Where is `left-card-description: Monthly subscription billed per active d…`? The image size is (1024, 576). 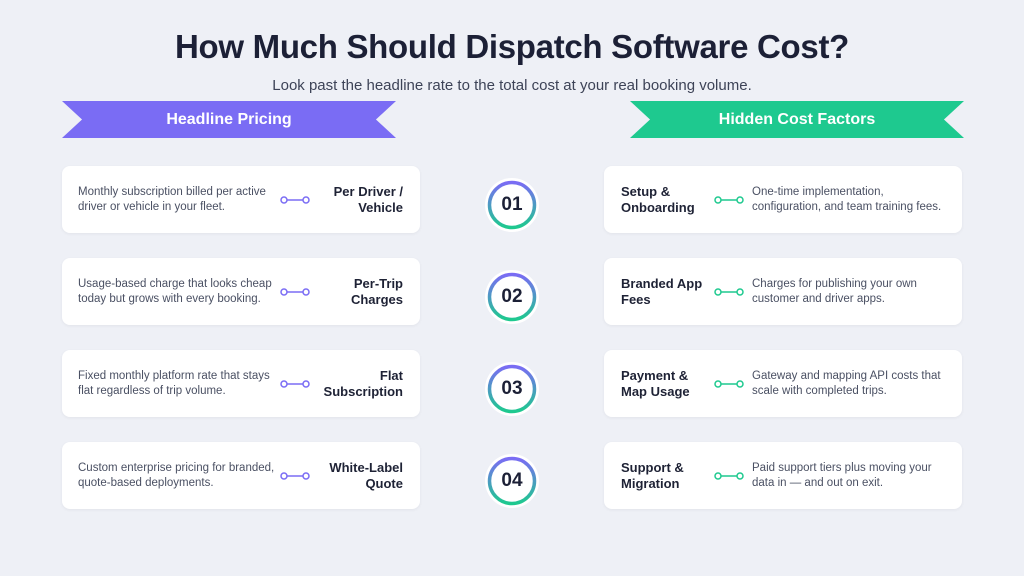 left-card-description: Monthly subscription billed per active d… is located at coordinates (172, 199).